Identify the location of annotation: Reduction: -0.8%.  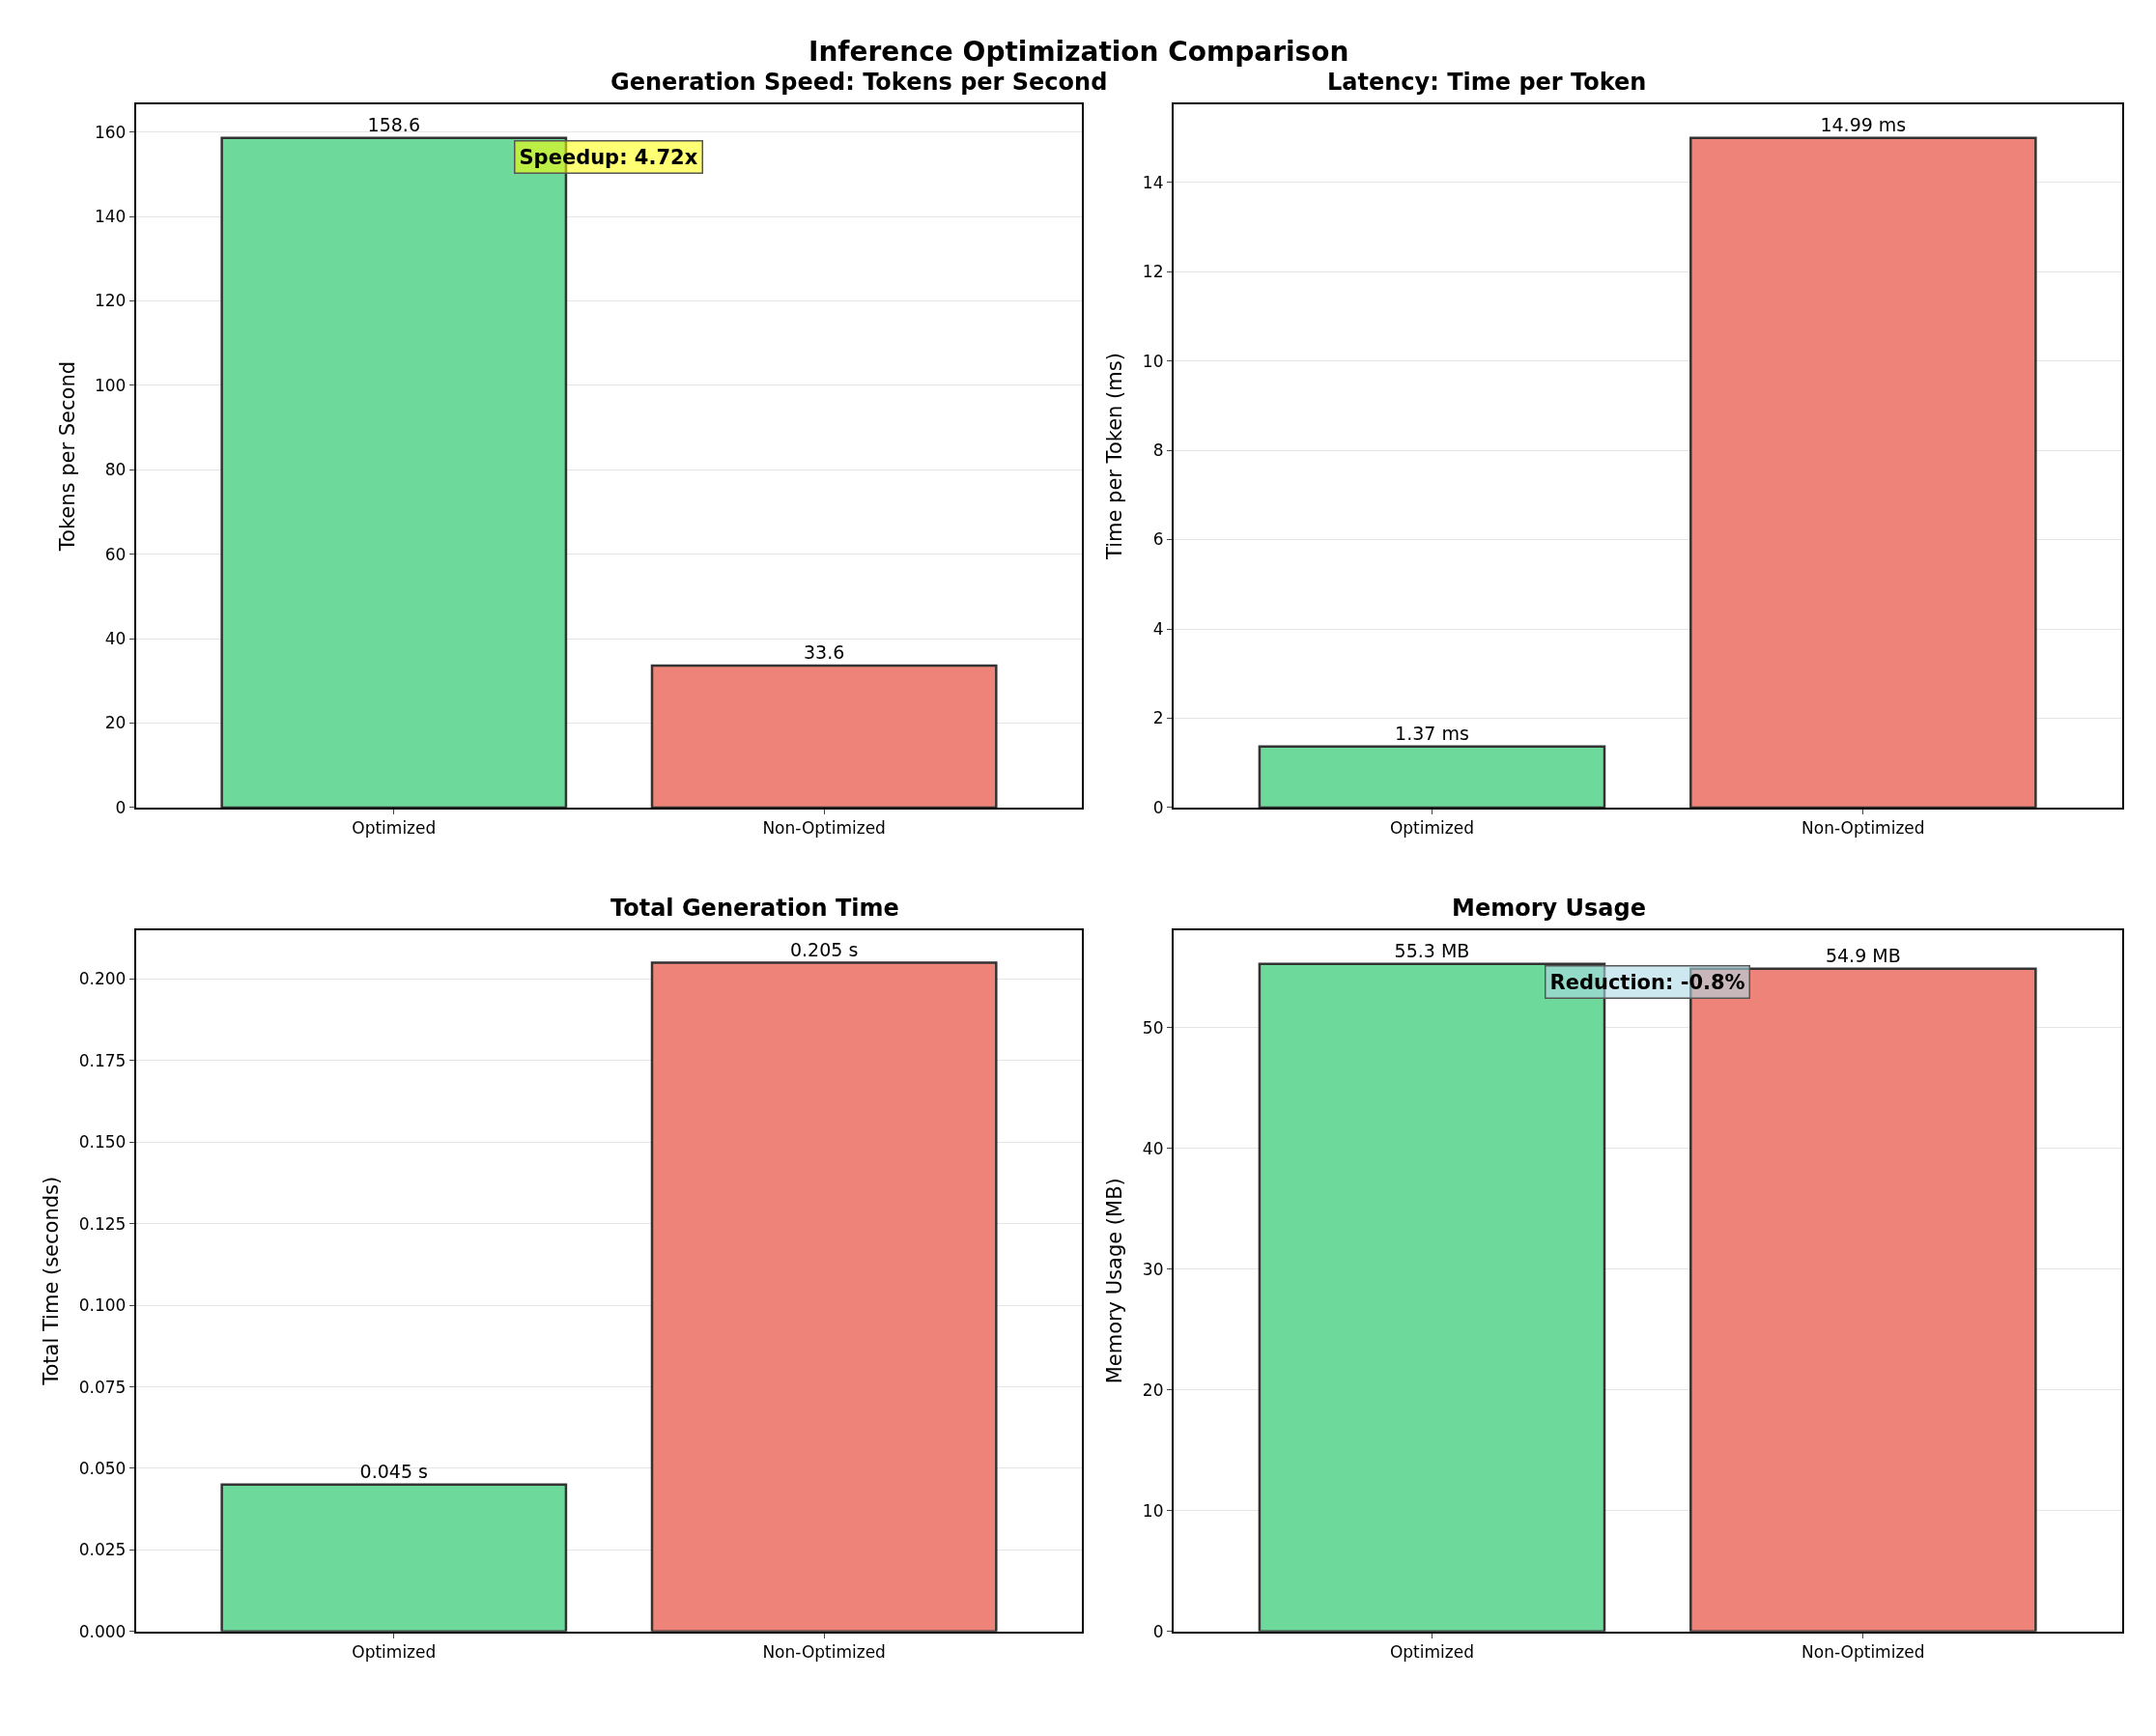
(1647, 982).